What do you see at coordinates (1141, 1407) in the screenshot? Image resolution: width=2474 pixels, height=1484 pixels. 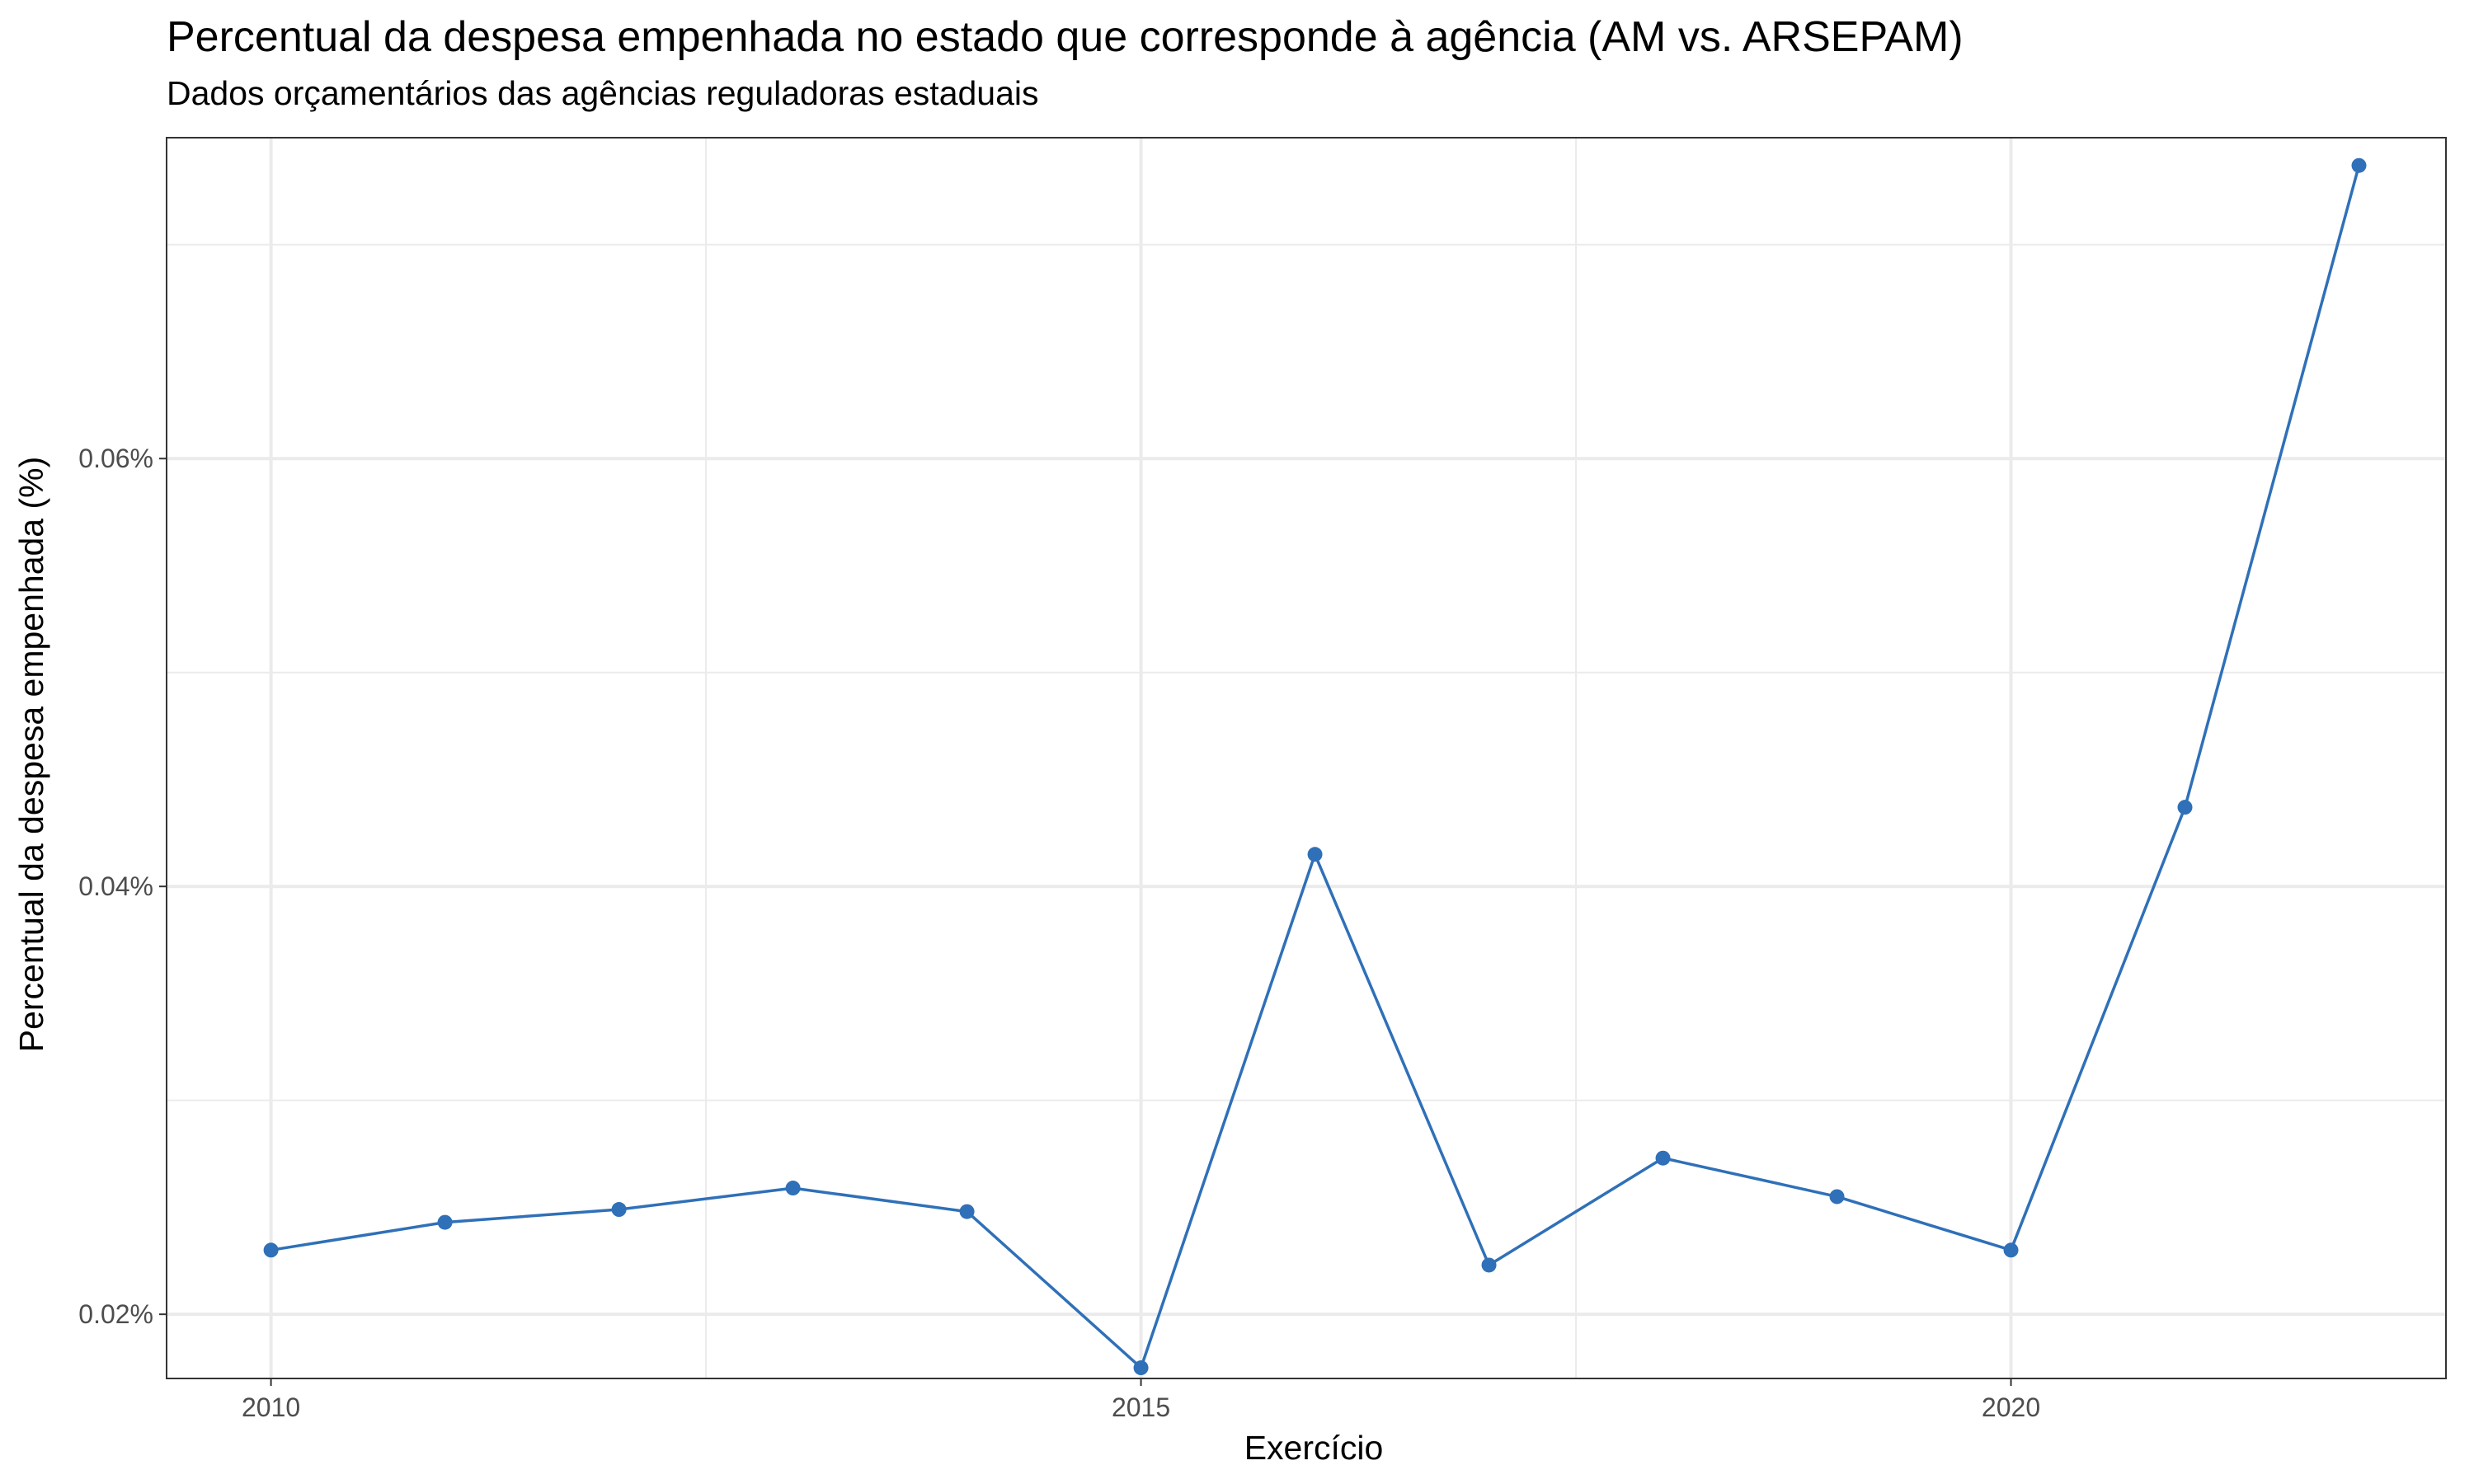 I see `x-tick-label: 2015` at bounding box center [1141, 1407].